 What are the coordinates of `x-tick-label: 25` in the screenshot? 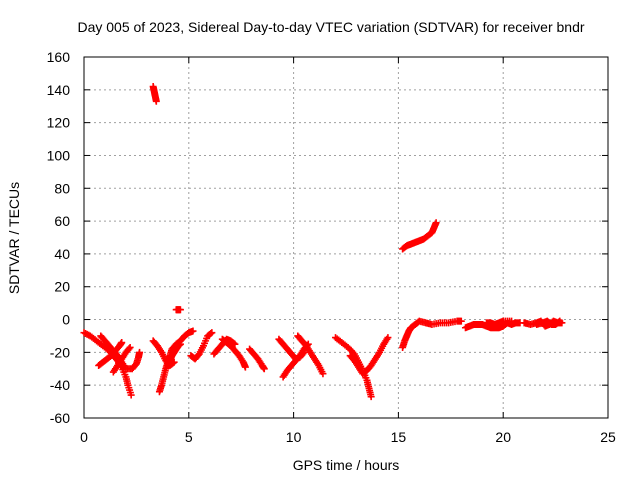 It's located at (608, 437).